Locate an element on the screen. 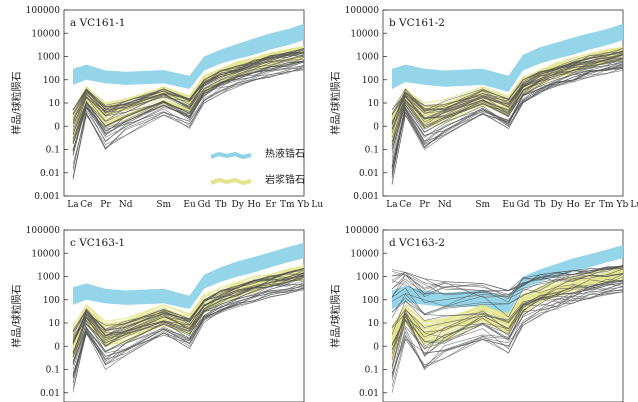 This screenshot has height=402, width=638. panel-title: a VC161-1 is located at coordinates (97, 23).